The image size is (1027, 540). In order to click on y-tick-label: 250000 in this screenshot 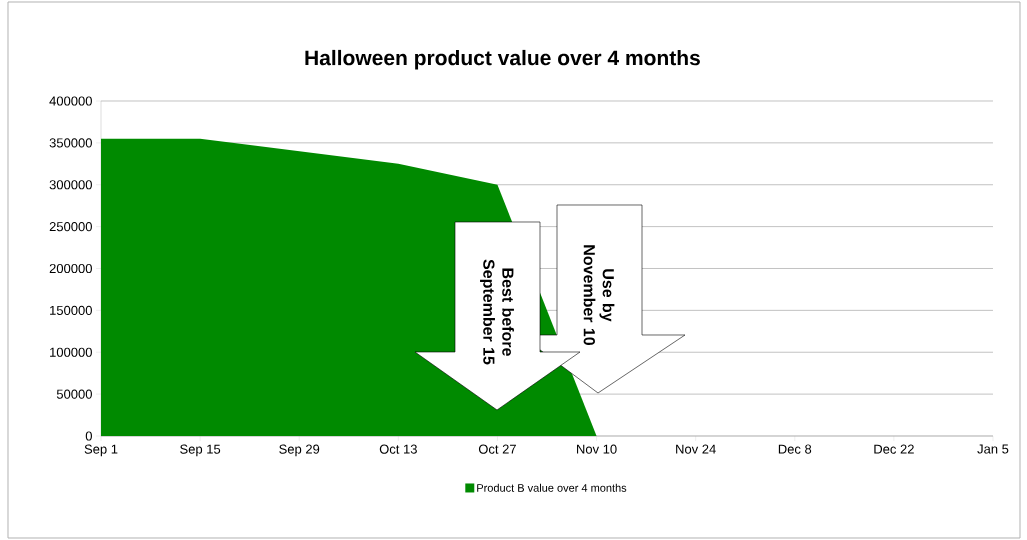, I will do `click(70, 227)`.